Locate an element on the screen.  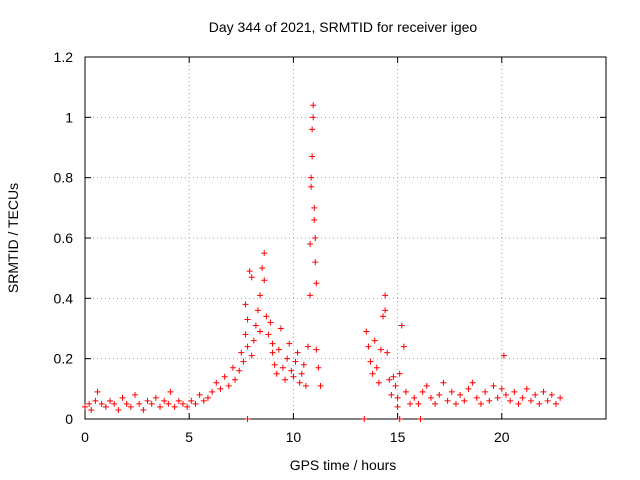
y-tick-label: 1 is located at coordinates (69, 117).